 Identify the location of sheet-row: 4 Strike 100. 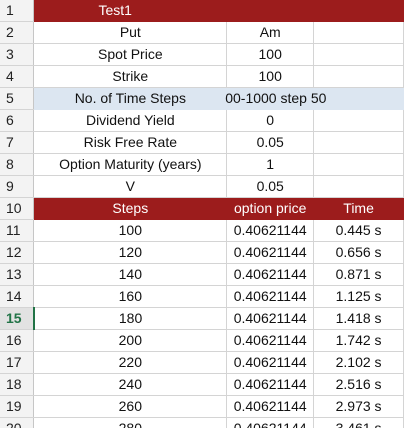
(202, 76).